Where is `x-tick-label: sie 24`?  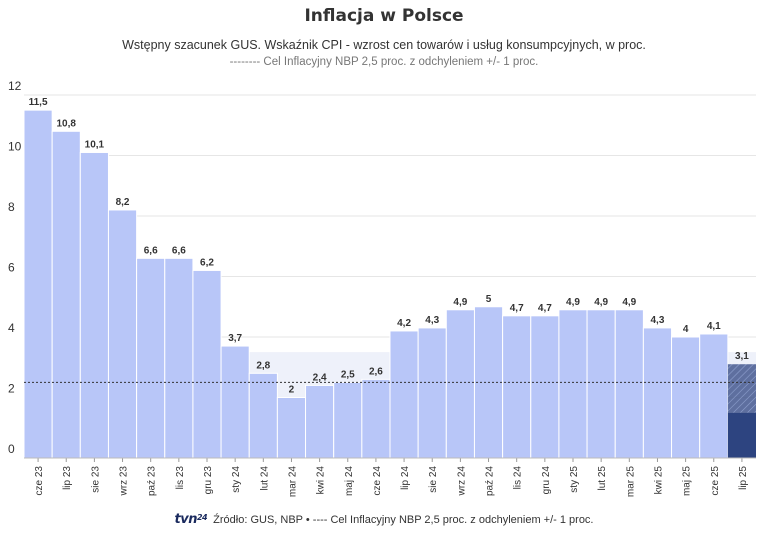 x-tick-label: sie 24 is located at coordinates (433, 479).